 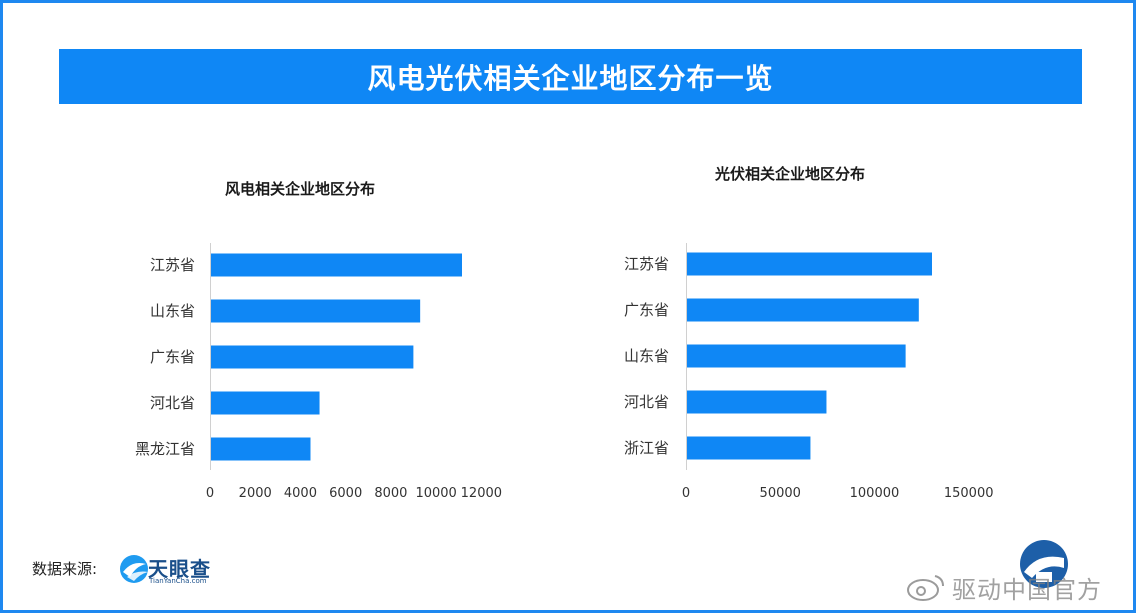 I want to click on page-title: 风电光伏相关企业地区分布一览, so click(x=570, y=76).